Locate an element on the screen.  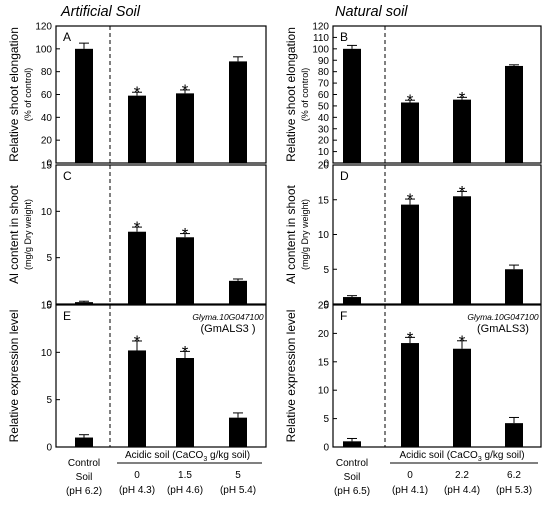
ph-label: (pH 4.6) is located at coordinates (185, 490).